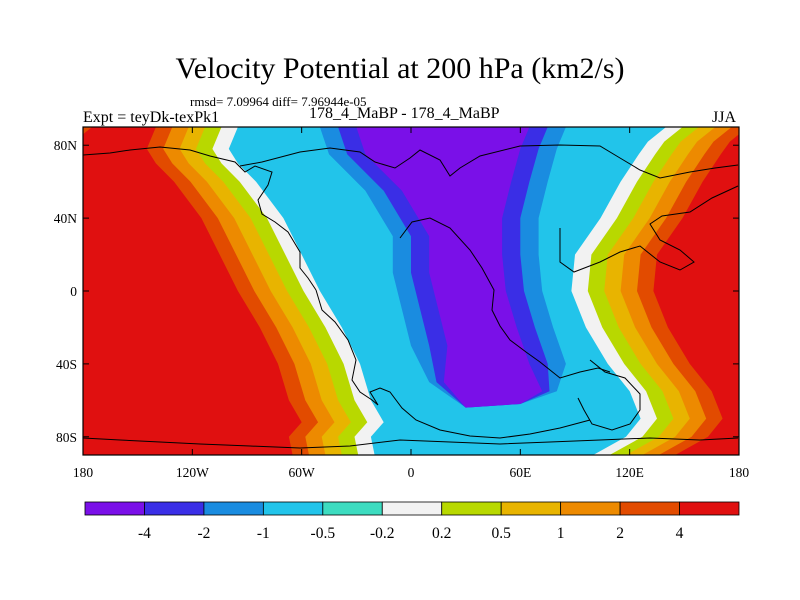 The image size is (800, 600). Describe the element at coordinates (263, 533) in the screenshot. I see `colorbar-label: -1` at that location.